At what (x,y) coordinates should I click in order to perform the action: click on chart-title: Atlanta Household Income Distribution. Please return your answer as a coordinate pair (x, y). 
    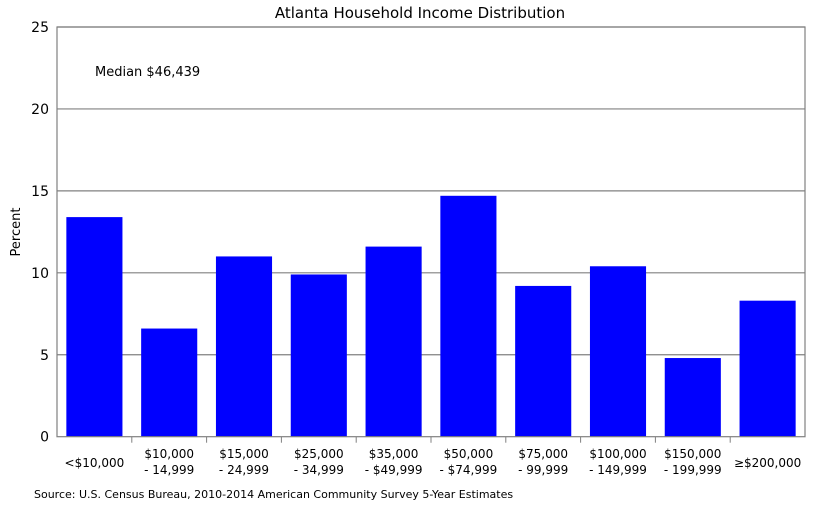
    Looking at the image, I should click on (420, 13).